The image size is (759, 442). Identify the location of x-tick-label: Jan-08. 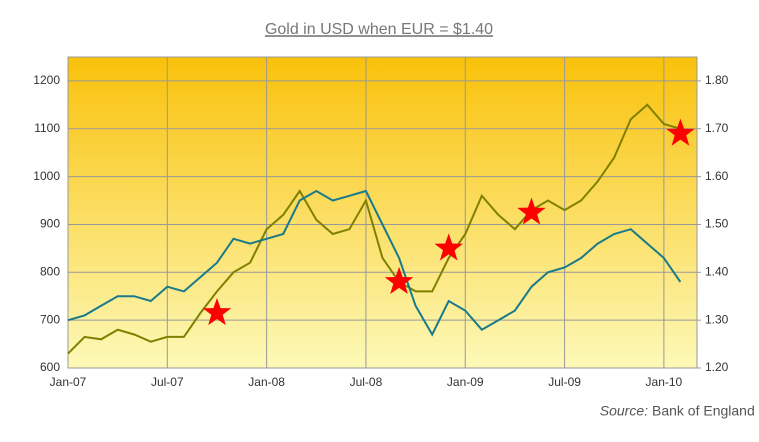
(266, 382).